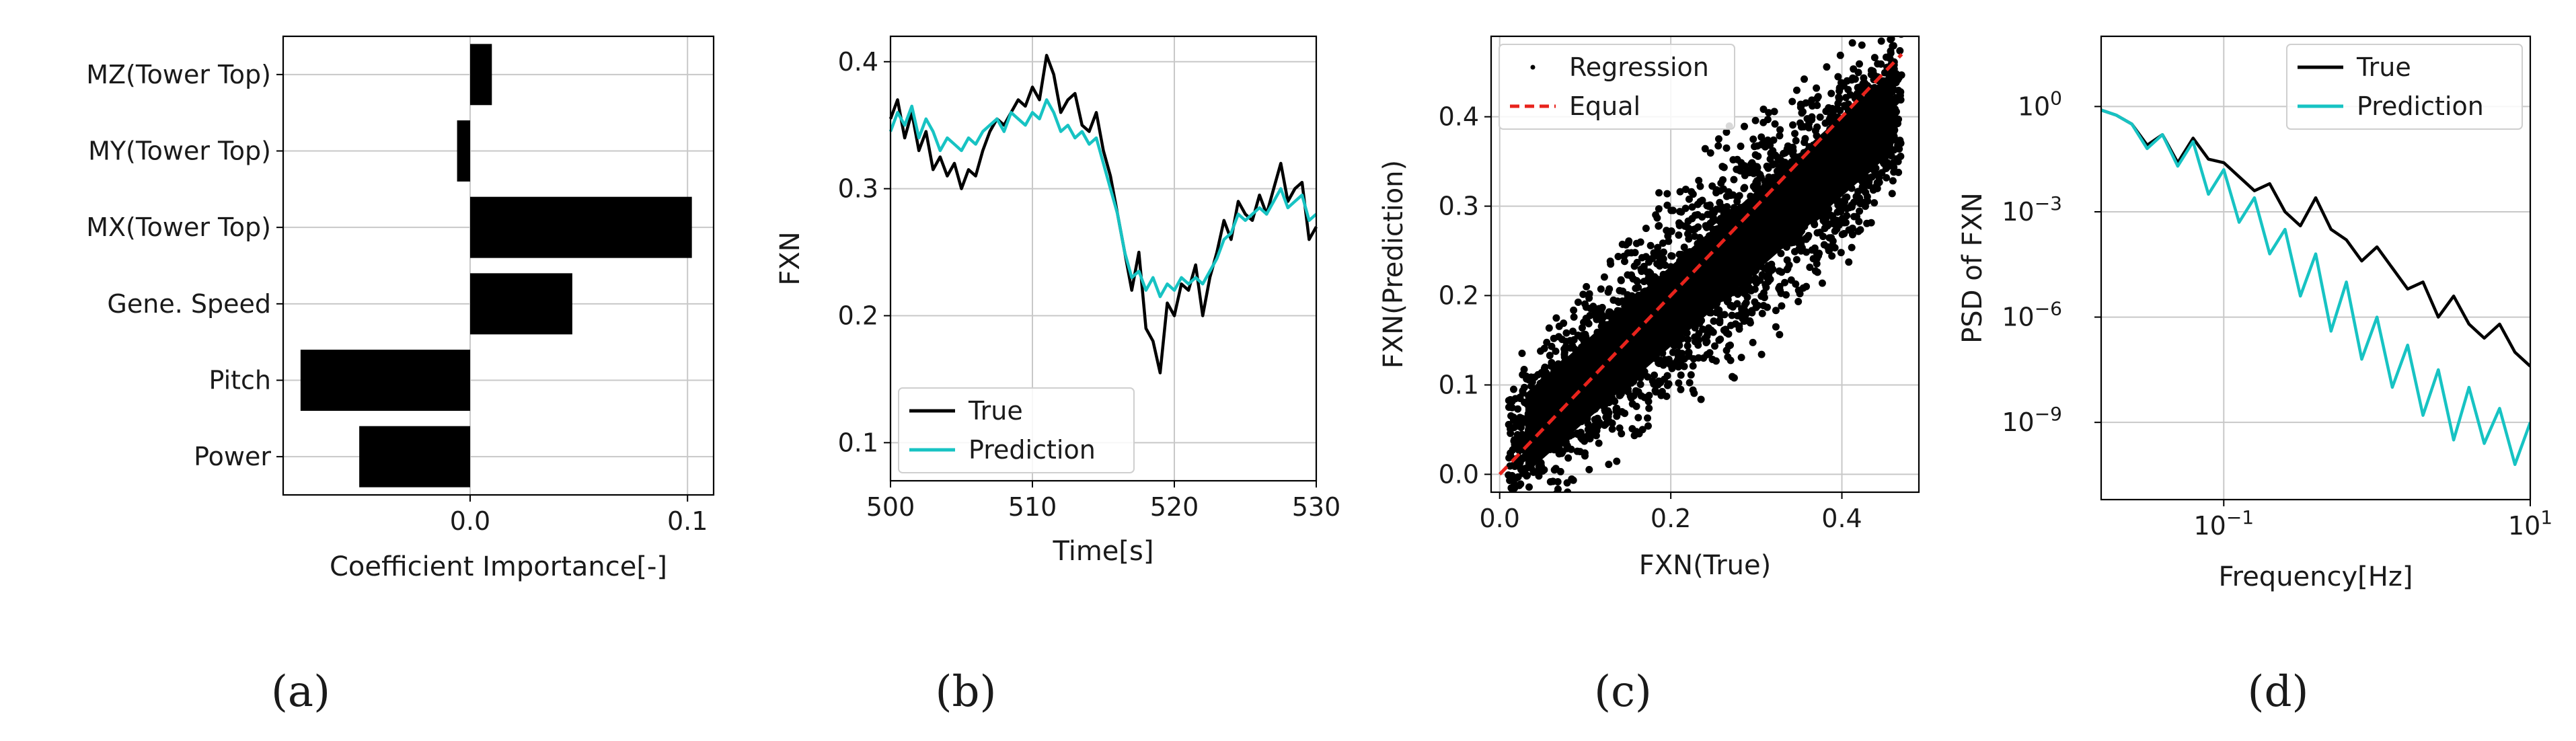 The image size is (2576, 741). Describe the element at coordinates (2420, 106) in the screenshot. I see `chart-d-legend-label: Prediction` at that location.